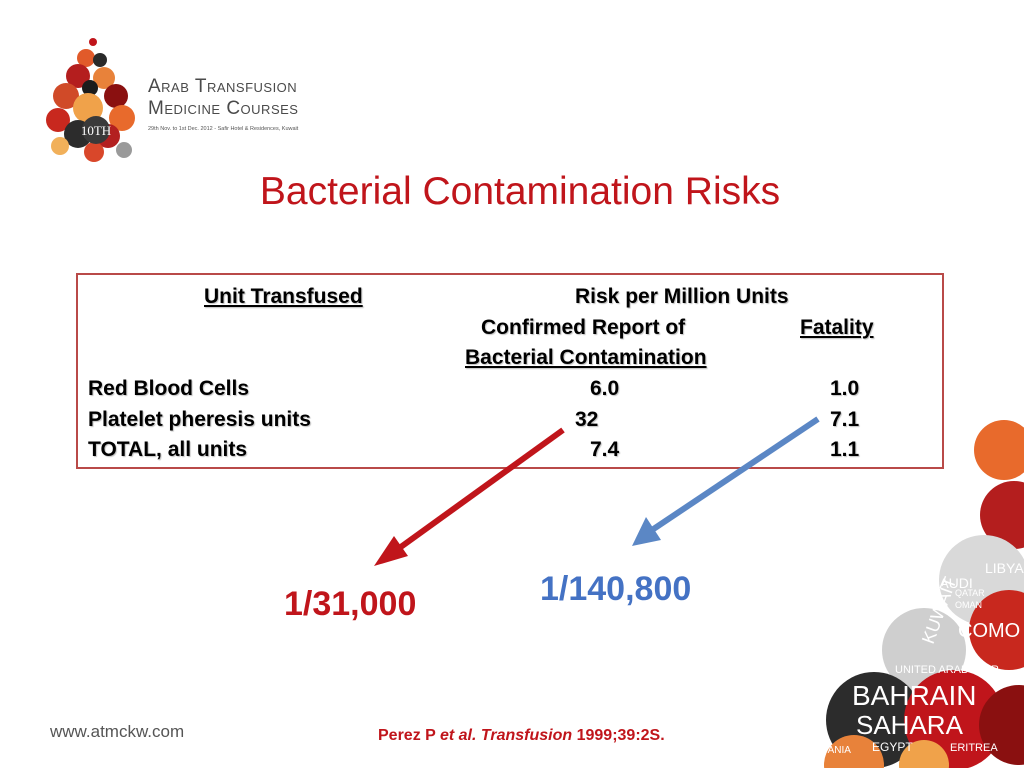  Describe the element at coordinates (1004, 568) in the screenshot. I see `deco-word: LIBYA` at that location.